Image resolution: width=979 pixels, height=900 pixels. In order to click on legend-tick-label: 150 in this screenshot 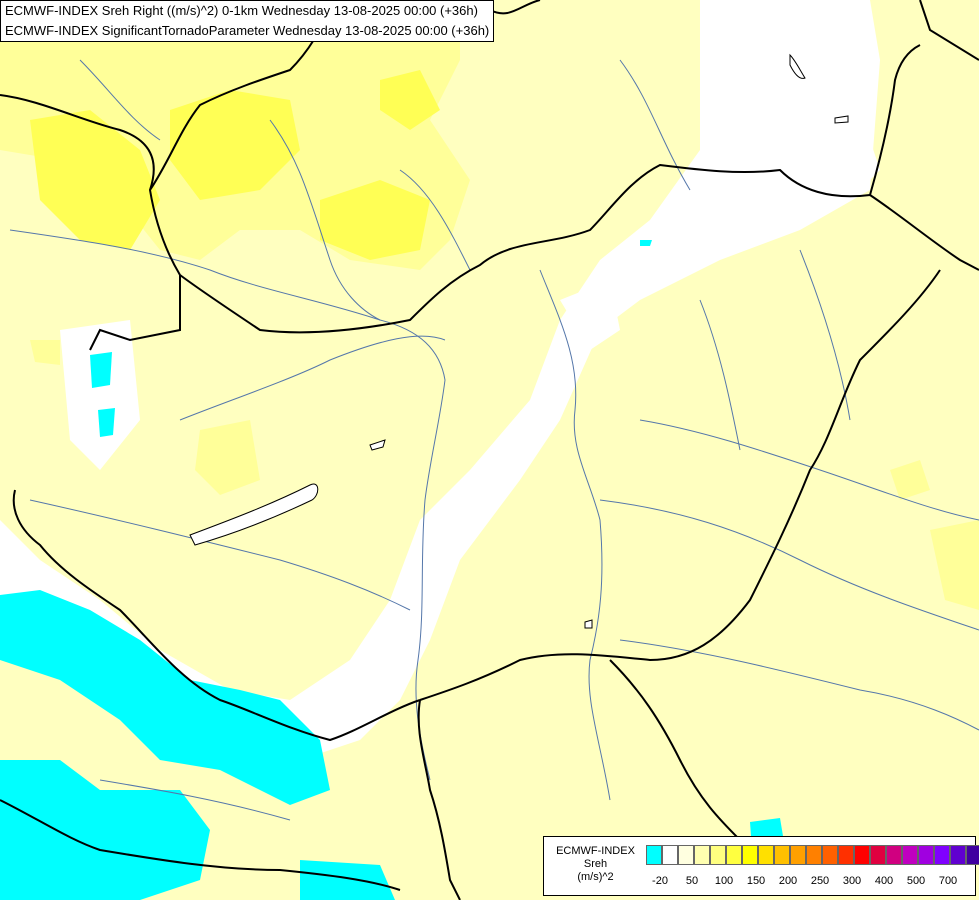, I will do `click(756, 881)`.